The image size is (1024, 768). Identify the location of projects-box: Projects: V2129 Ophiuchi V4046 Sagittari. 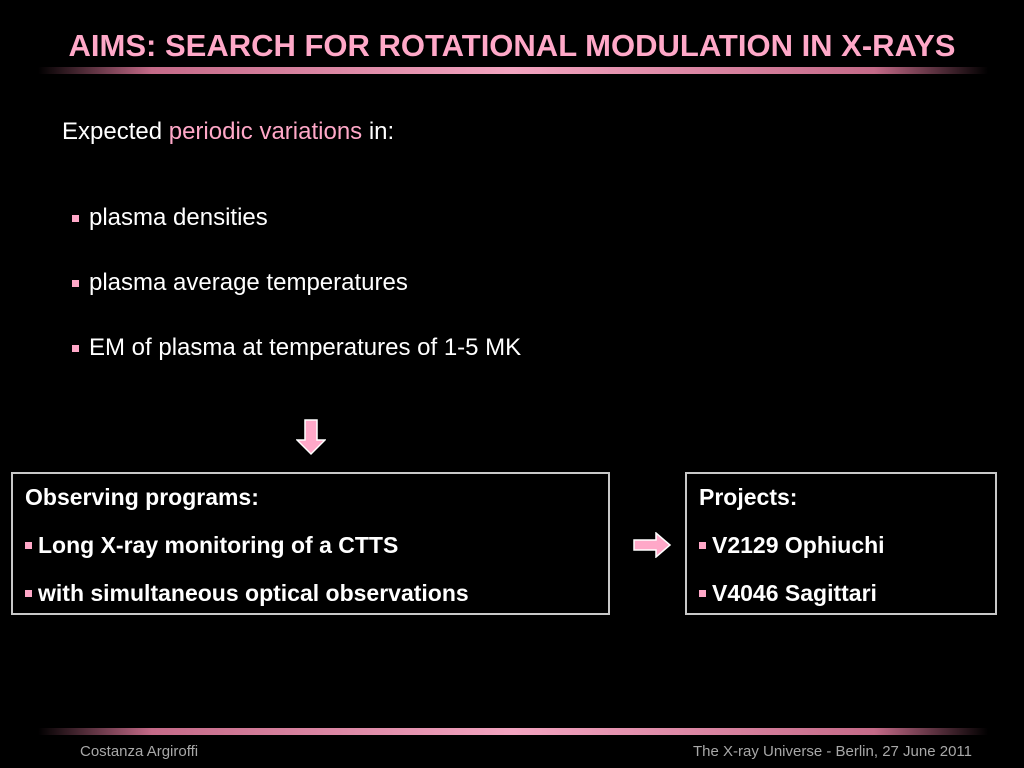
(841, 543).